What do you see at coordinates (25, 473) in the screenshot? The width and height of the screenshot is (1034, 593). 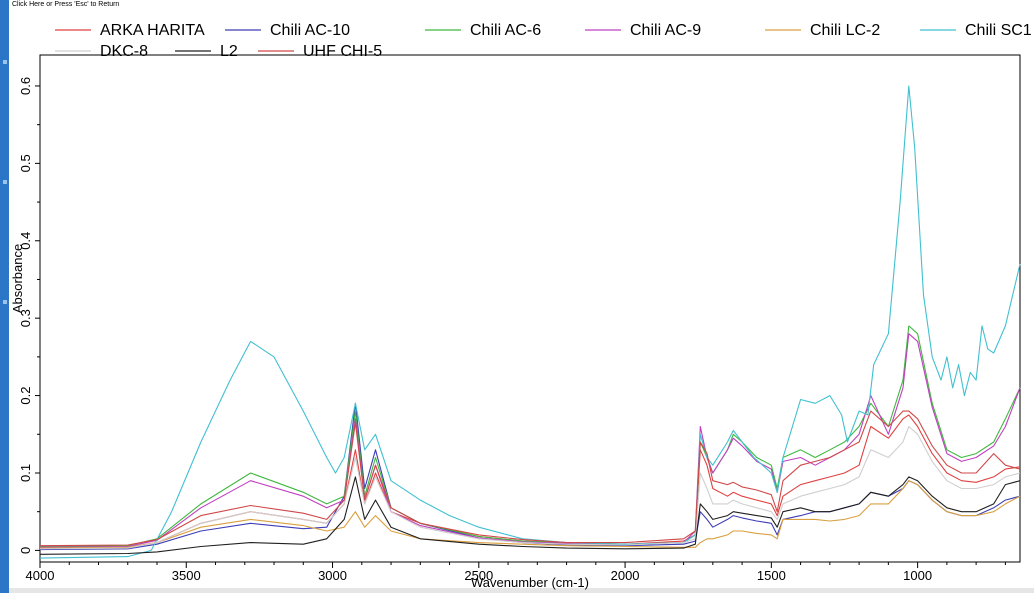 I see `y-tick-label: 0.1` at bounding box center [25, 473].